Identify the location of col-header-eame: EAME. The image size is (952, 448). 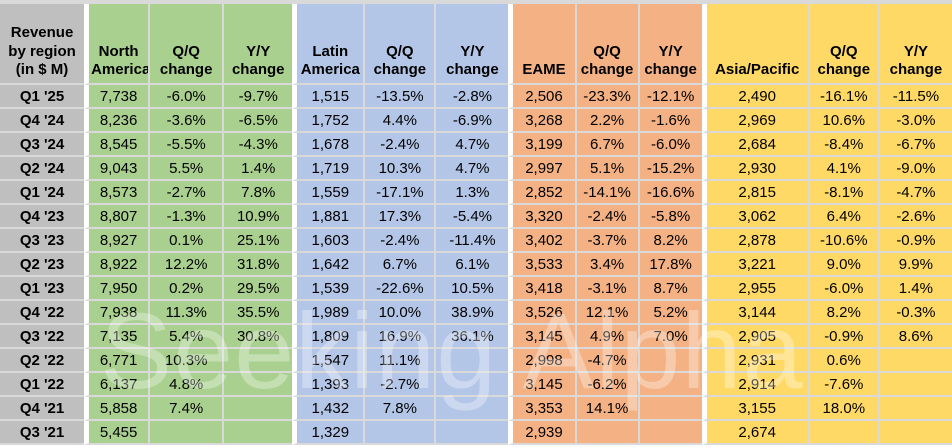
(542, 44).